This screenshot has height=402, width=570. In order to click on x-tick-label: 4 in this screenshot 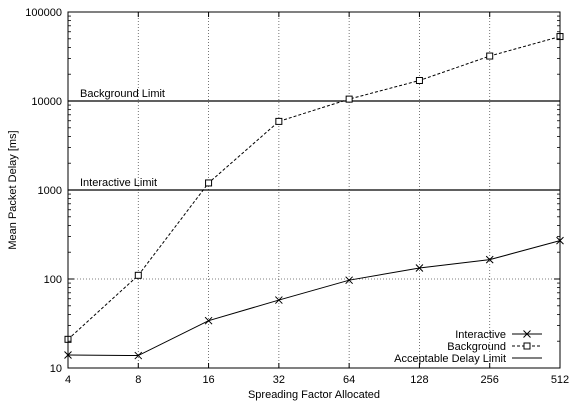, I will do `click(68, 380)`.